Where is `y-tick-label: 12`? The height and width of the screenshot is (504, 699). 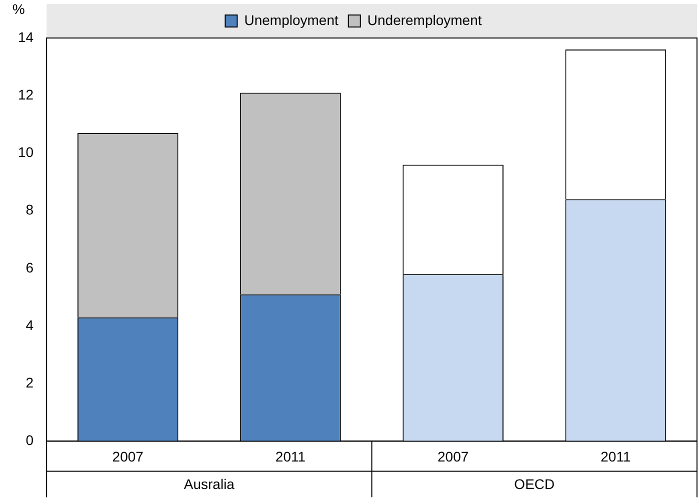 y-tick-label: 12 is located at coordinates (26, 94).